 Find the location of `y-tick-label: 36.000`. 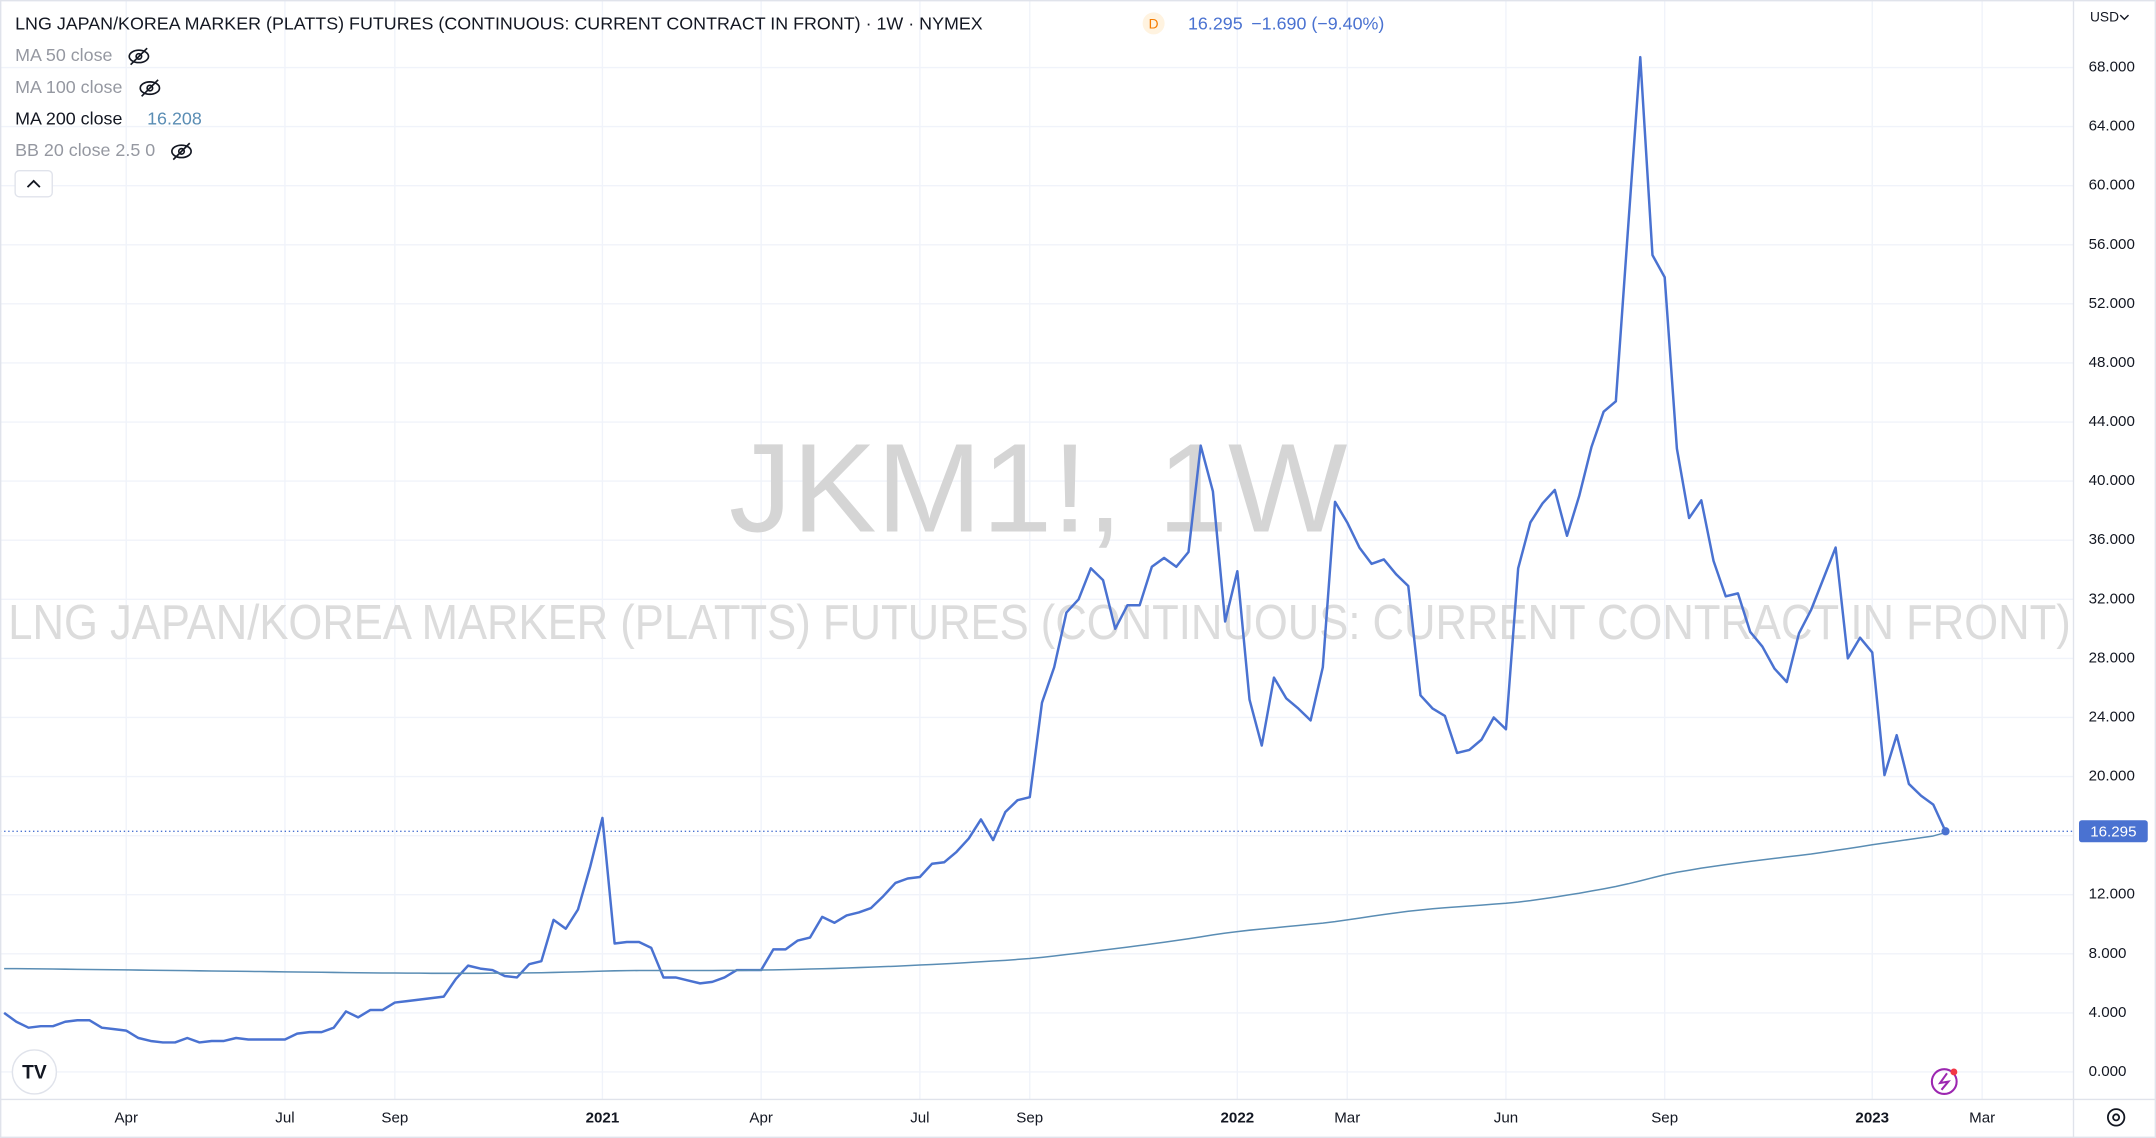

y-tick-label: 36.000 is located at coordinates (2112, 539).